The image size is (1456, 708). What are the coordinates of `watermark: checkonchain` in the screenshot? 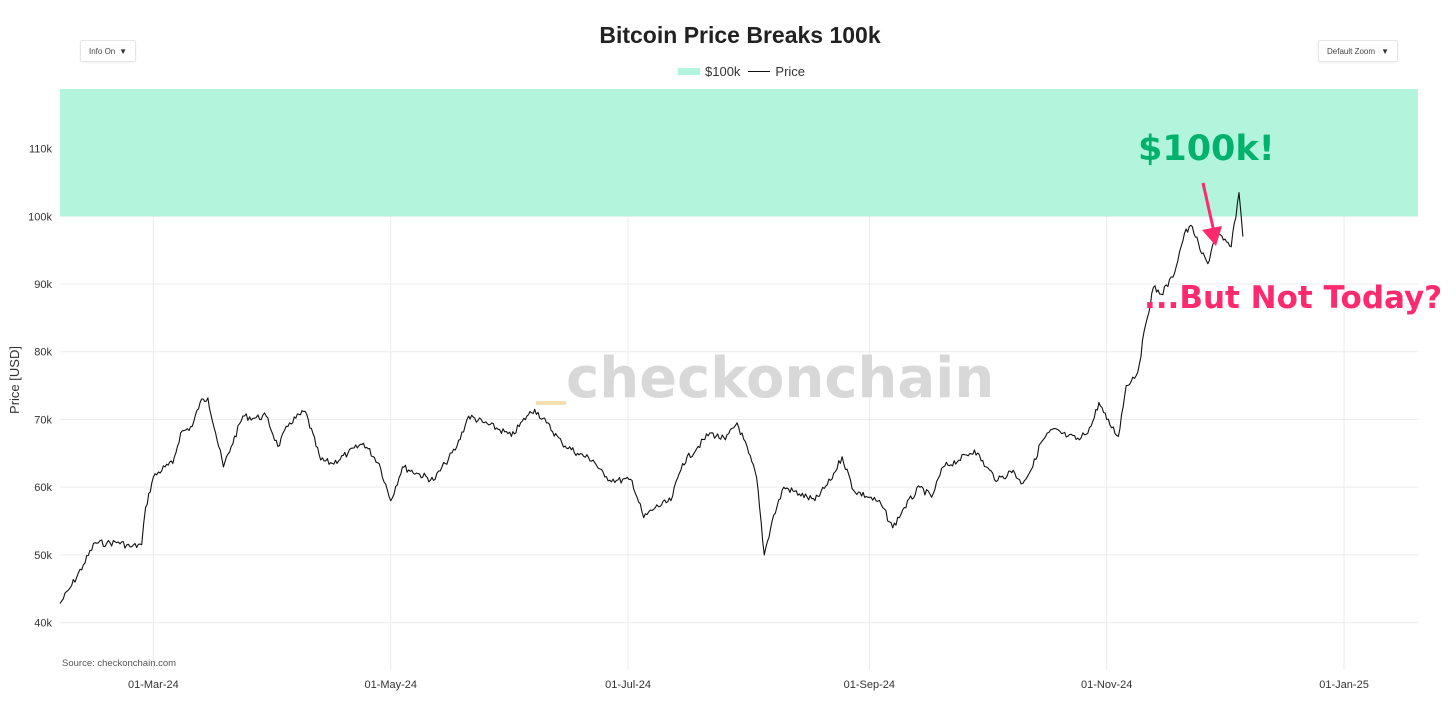 It's located at (765, 378).